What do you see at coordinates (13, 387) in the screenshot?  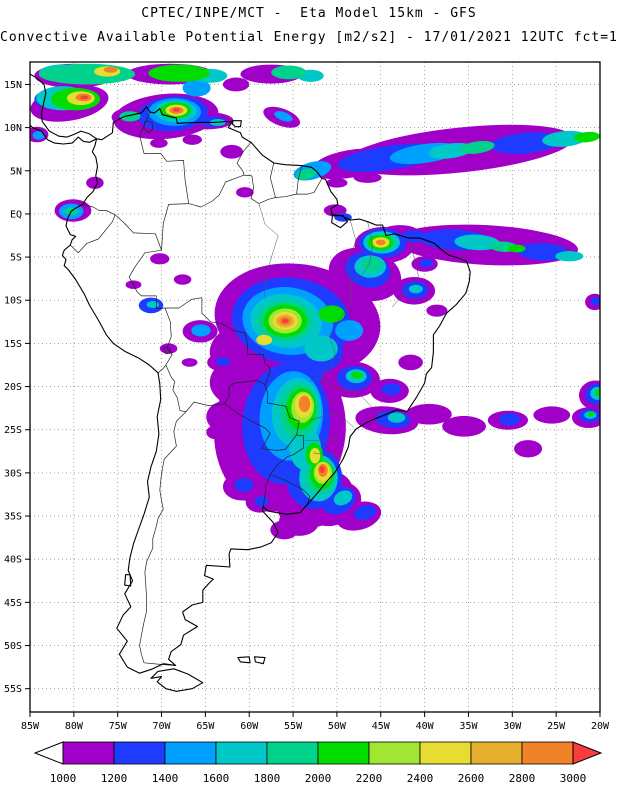 I see `y-tick-label: 20S` at bounding box center [13, 387].